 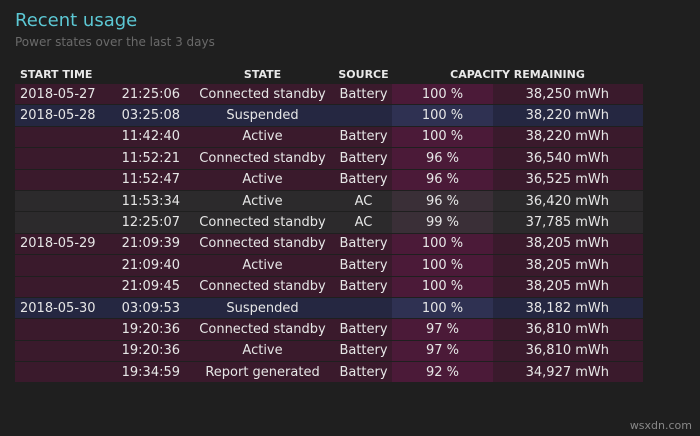 I want to click on time-cell: 03:09:53, so click(x=144, y=308).